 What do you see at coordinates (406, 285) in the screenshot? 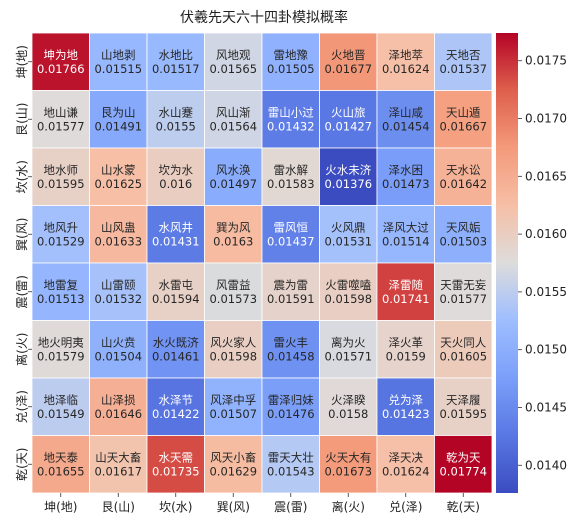
I see `cell-name-label: 泽雷随` at bounding box center [406, 285].